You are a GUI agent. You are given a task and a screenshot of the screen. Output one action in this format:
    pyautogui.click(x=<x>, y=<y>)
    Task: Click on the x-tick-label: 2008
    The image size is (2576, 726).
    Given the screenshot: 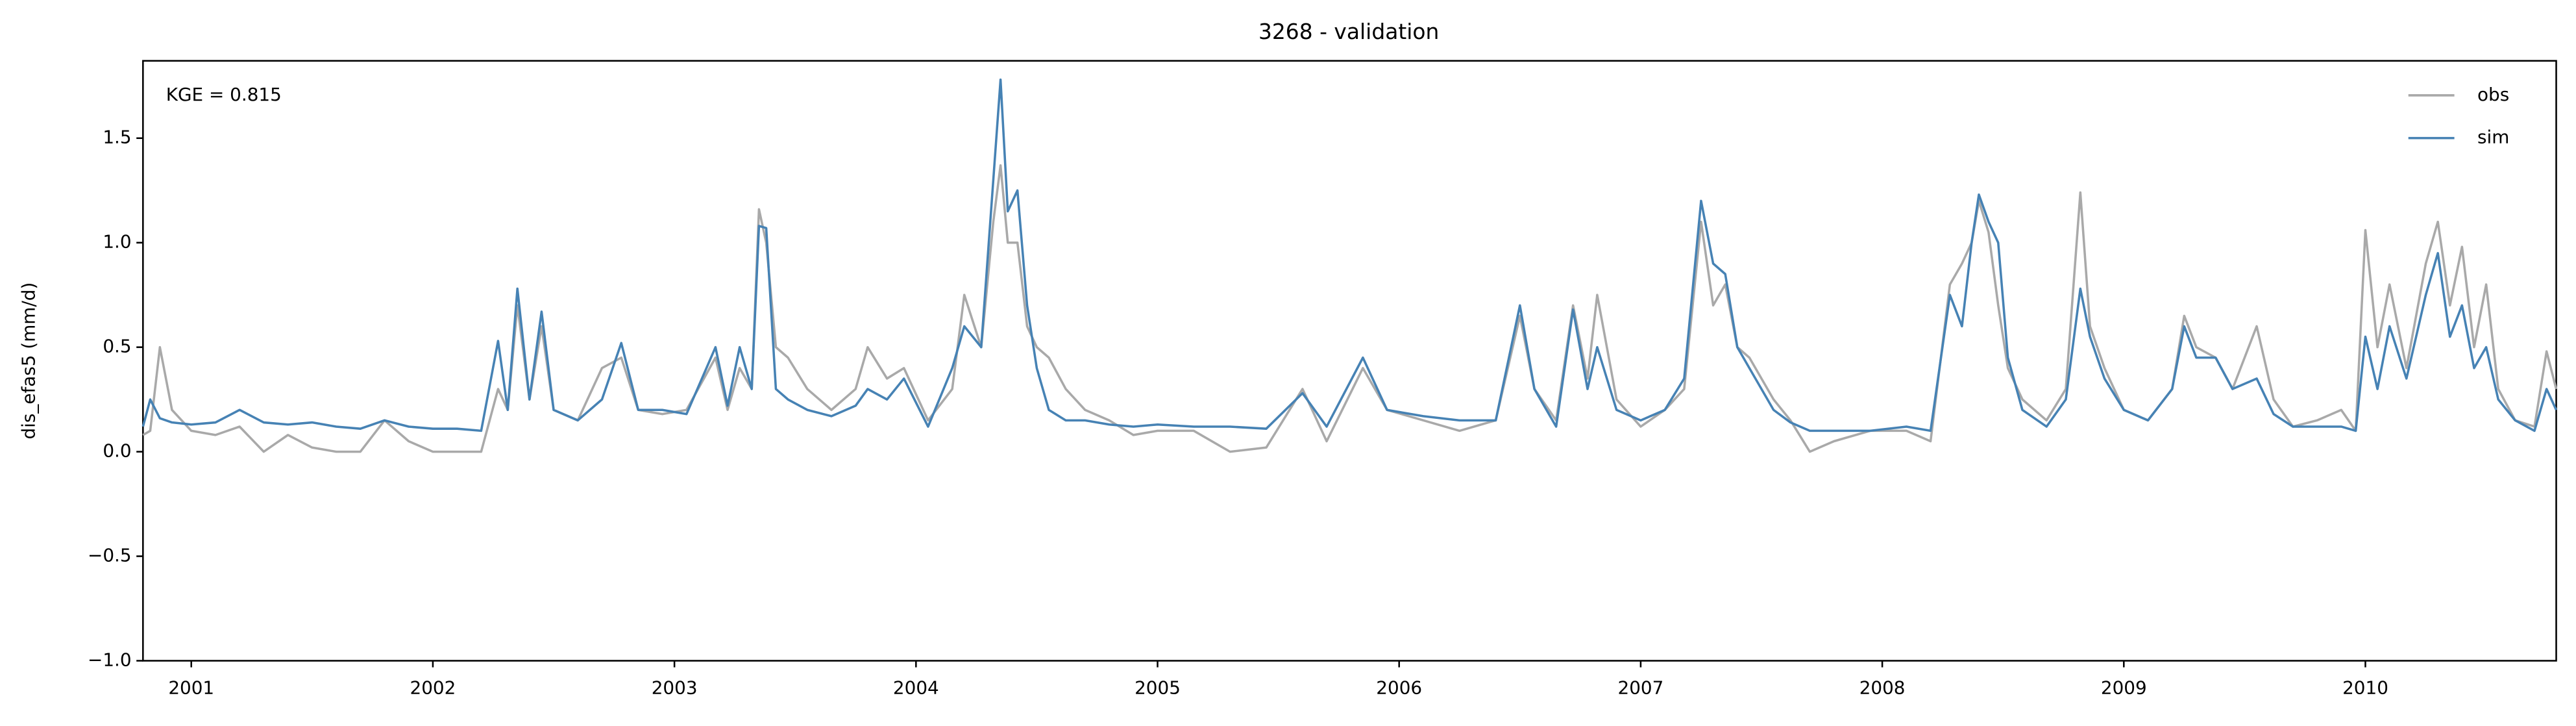 What is the action you would take?
    pyautogui.click(x=1882, y=688)
    